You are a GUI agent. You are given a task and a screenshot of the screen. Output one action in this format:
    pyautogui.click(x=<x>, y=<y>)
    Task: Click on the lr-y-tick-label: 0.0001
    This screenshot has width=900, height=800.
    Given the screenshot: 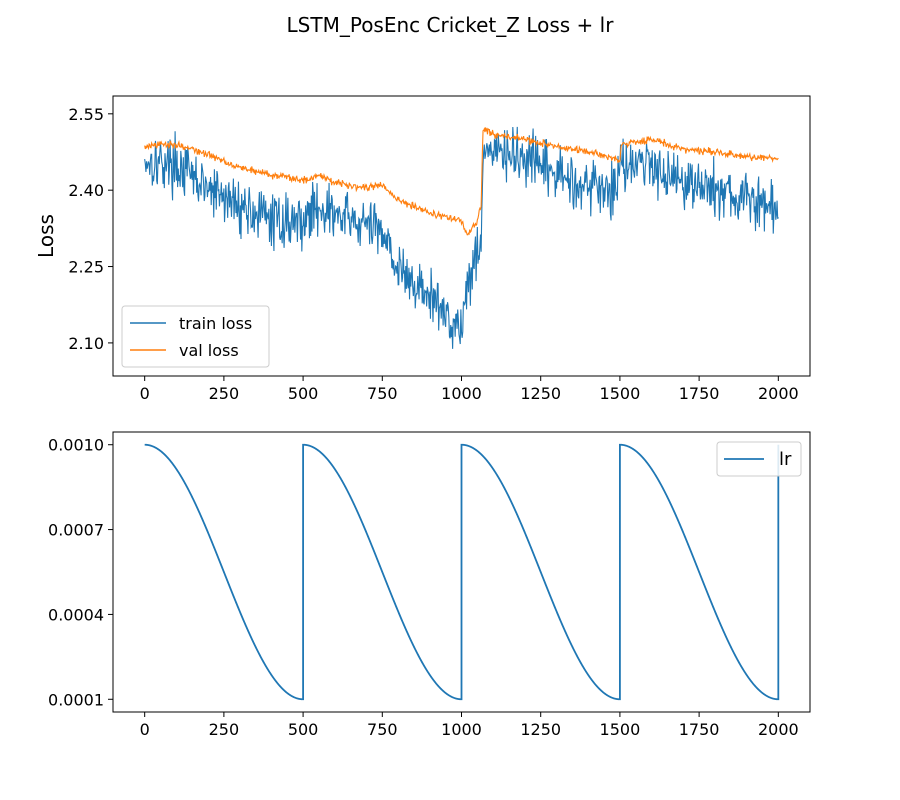 What is the action you would take?
    pyautogui.click(x=76, y=699)
    